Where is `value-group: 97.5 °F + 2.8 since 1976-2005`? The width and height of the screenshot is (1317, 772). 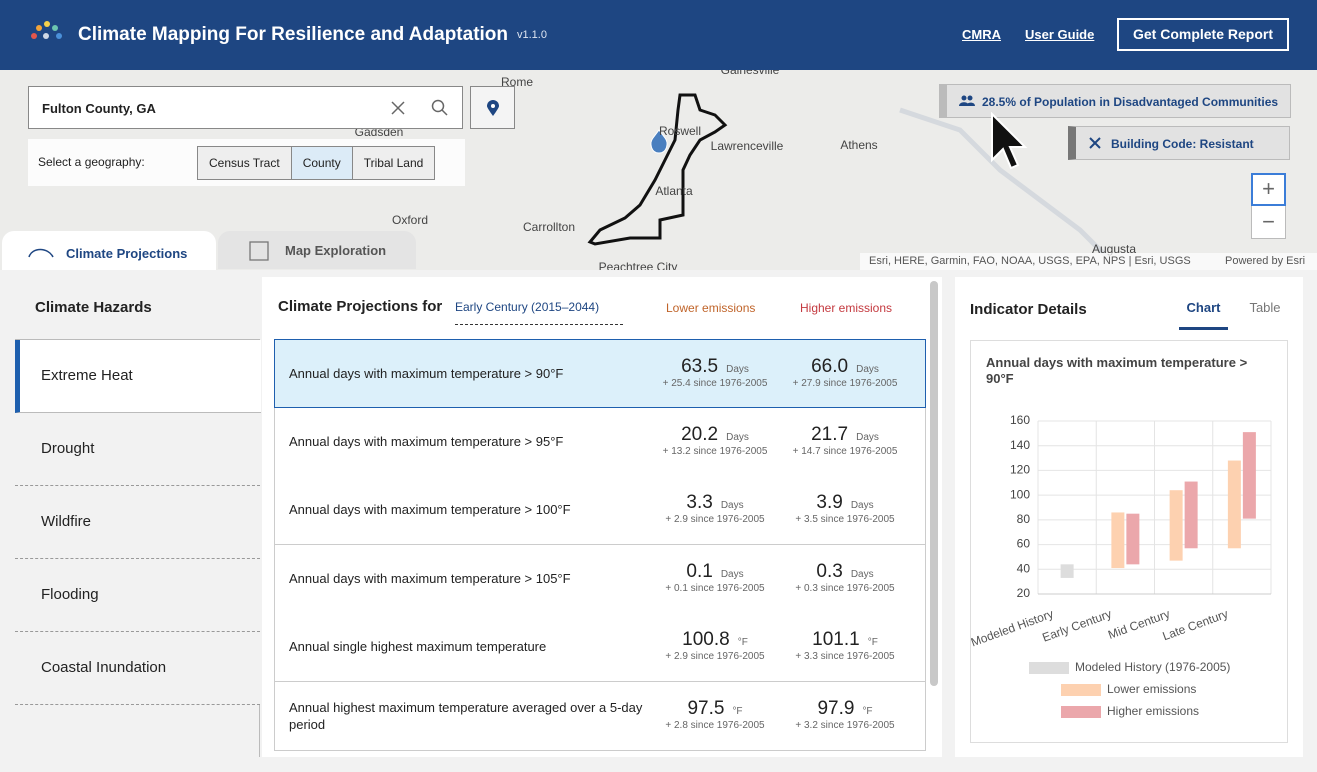 value-group: 97.5 °F + 2.8 since 1976-2005 is located at coordinates (715, 714).